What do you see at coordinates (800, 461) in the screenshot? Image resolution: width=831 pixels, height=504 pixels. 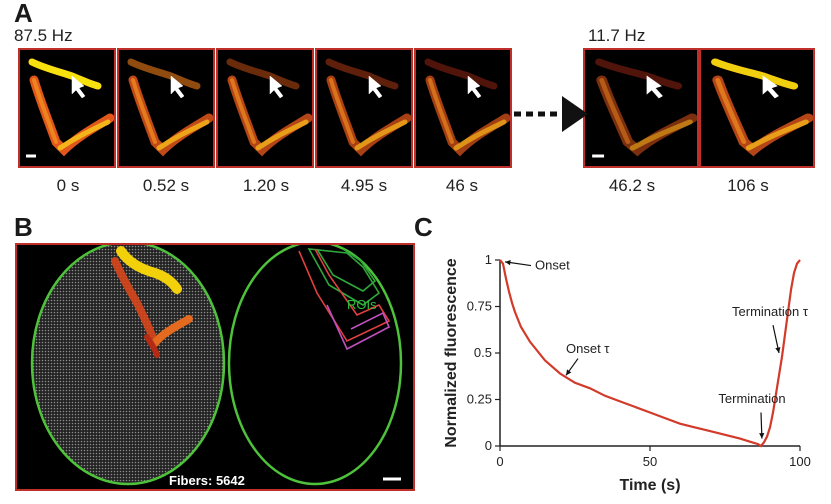 I see `x-tick-label: 100` at bounding box center [800, 461].